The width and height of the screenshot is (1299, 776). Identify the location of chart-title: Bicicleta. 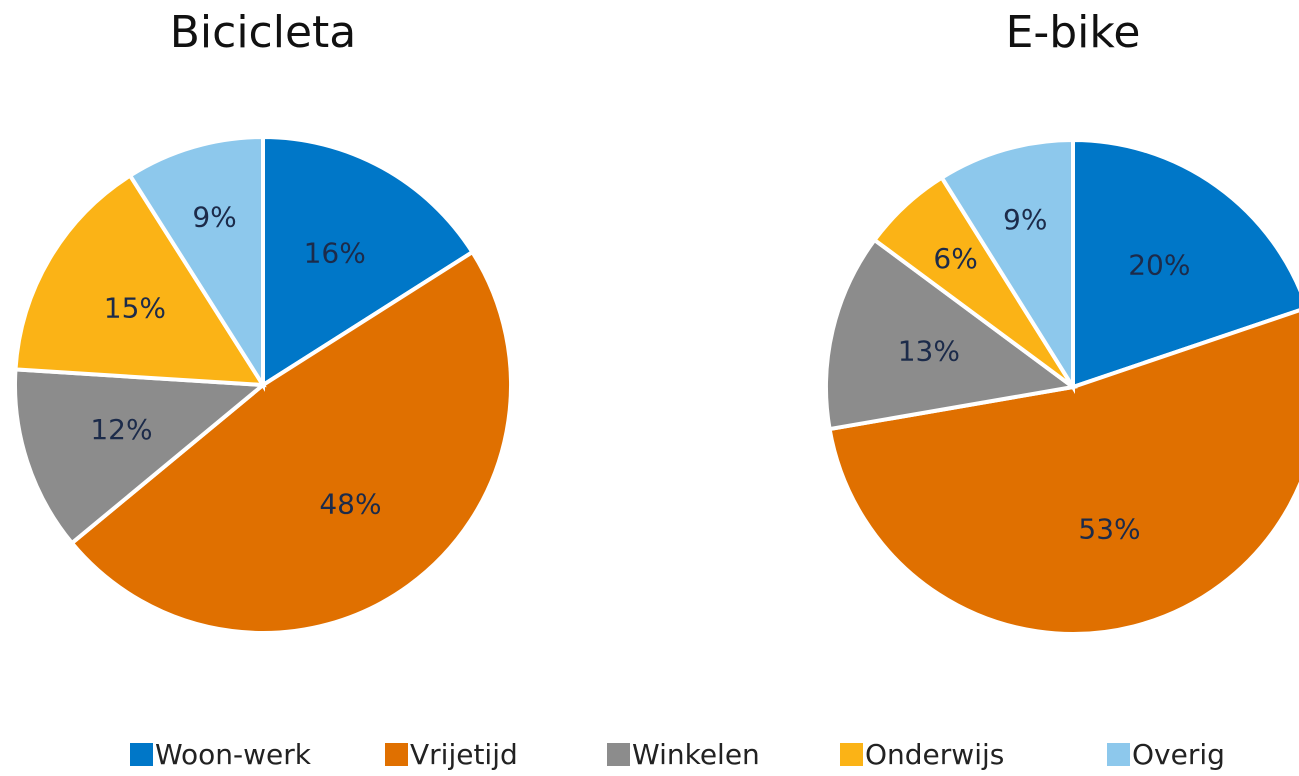
(263, 32).